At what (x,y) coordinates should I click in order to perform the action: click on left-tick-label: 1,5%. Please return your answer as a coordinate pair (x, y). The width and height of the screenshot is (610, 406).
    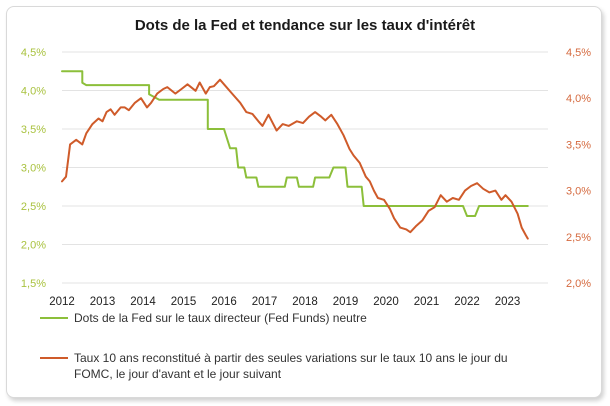
    Looking at the image, I should click on (33, 284).